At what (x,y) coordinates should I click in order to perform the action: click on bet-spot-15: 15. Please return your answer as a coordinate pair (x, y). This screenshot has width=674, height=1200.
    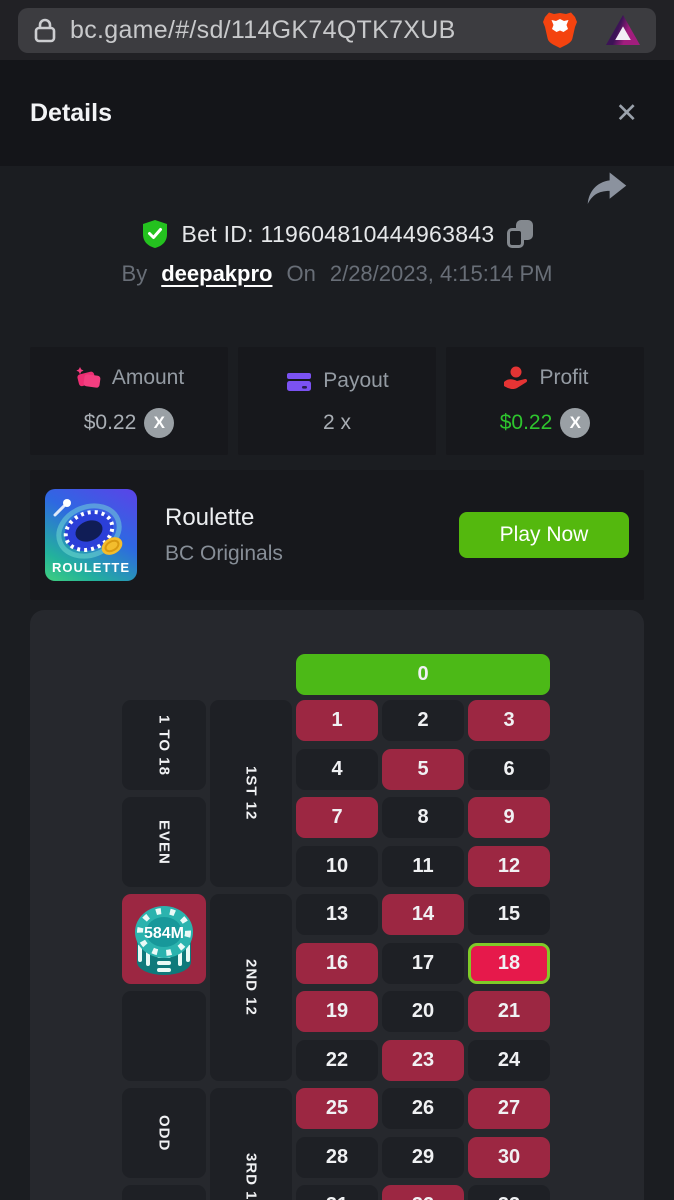
    Looking at the image, I should click on (509, 914).